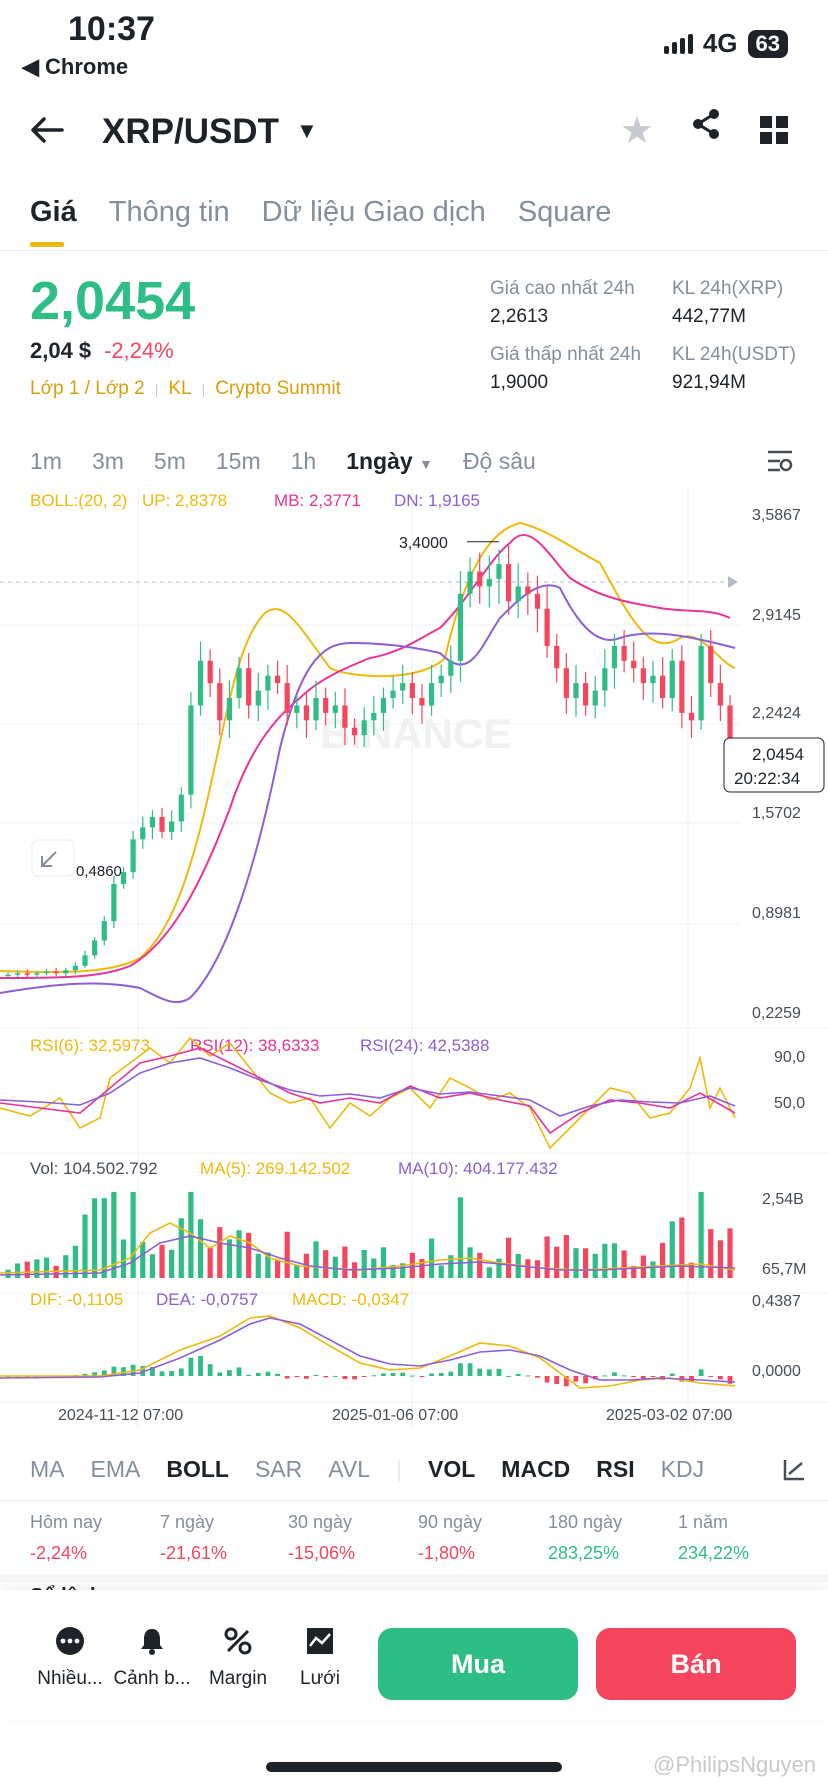 This screenshot has width=828, height=1792. Describe the element at coordinates (87, 388) in the screenshot. I see `tag-layer: Lớp 1 / Lớp 2` at that location.